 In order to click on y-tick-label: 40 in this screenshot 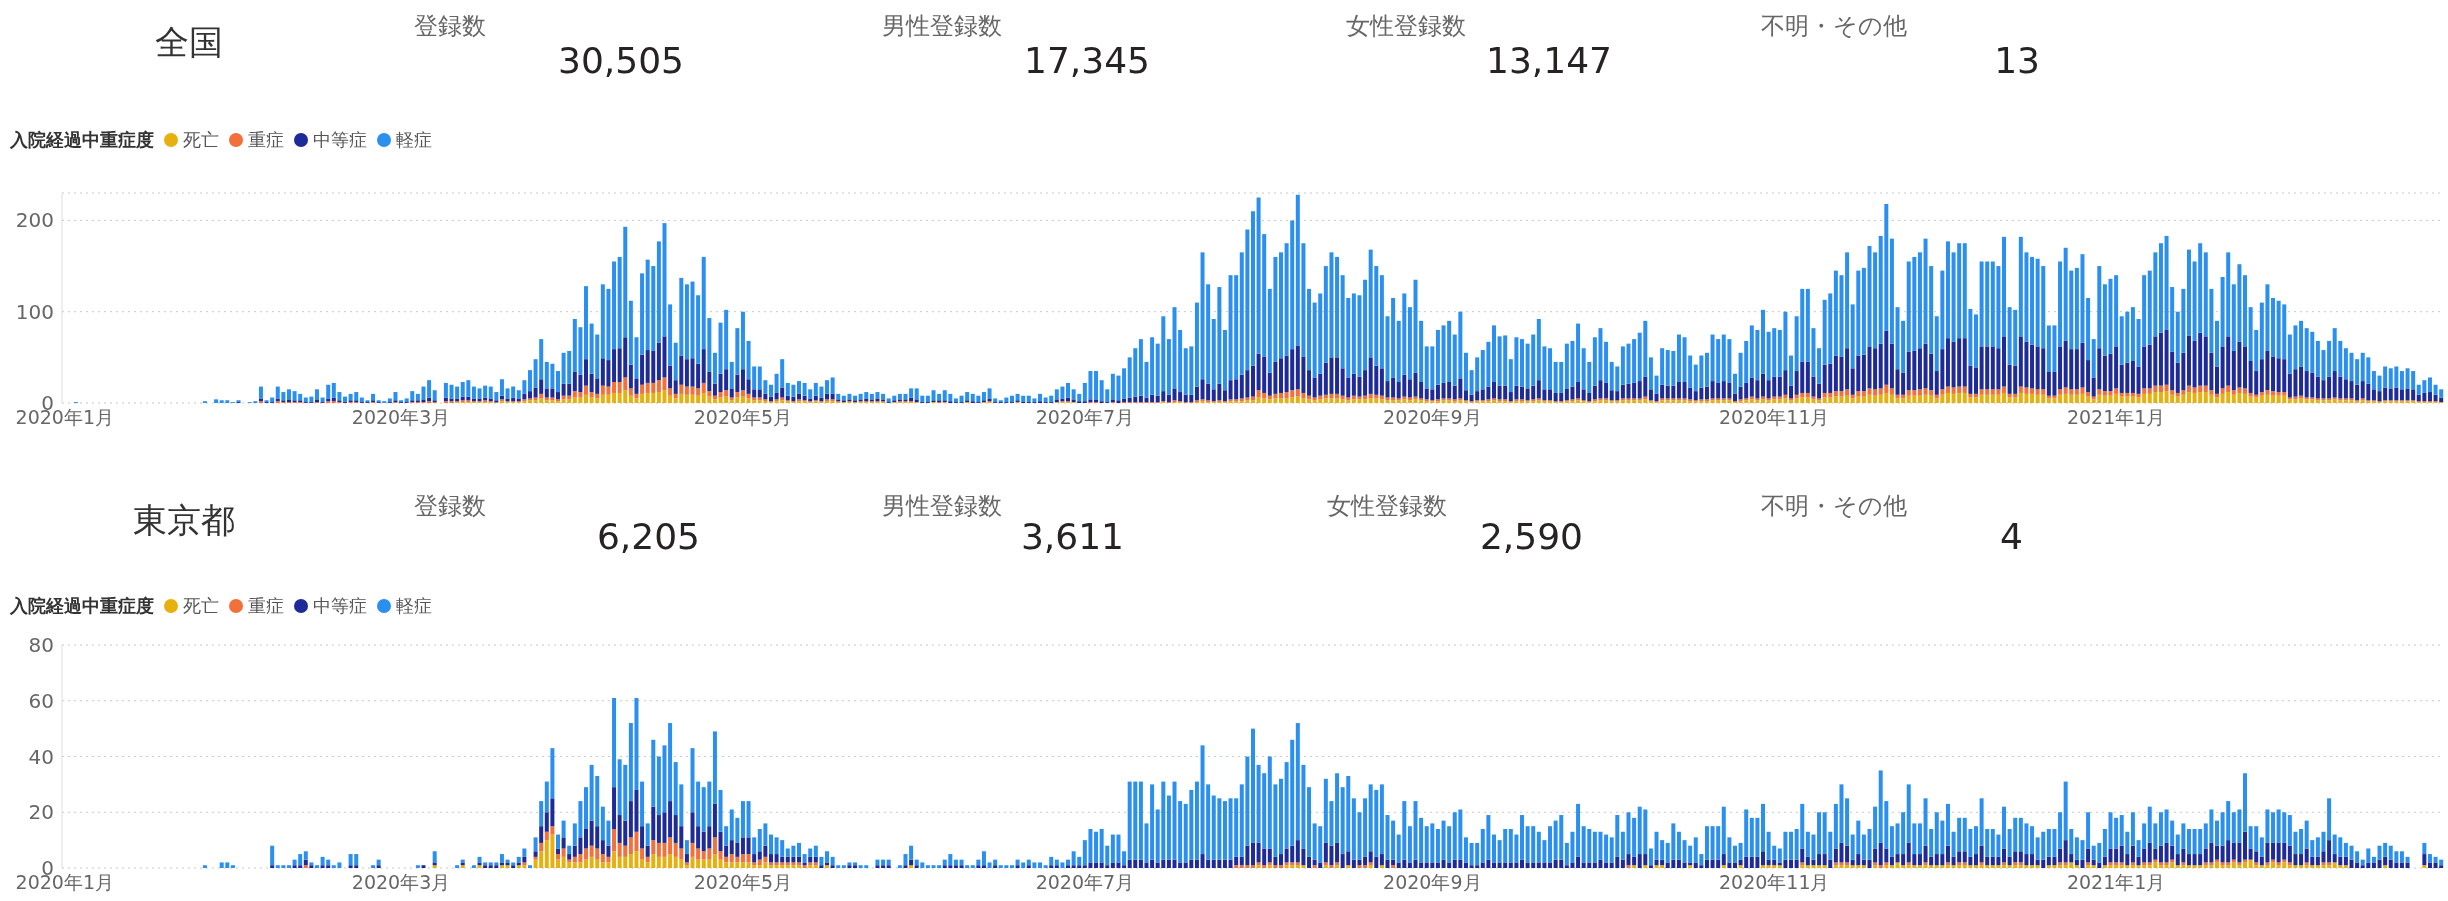, I will do `click(41, 756)`.